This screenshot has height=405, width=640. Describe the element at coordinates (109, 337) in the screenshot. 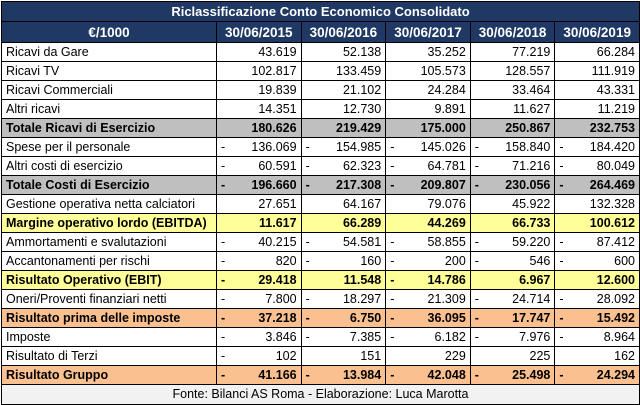

I see `row-label: Imposte` at that location.